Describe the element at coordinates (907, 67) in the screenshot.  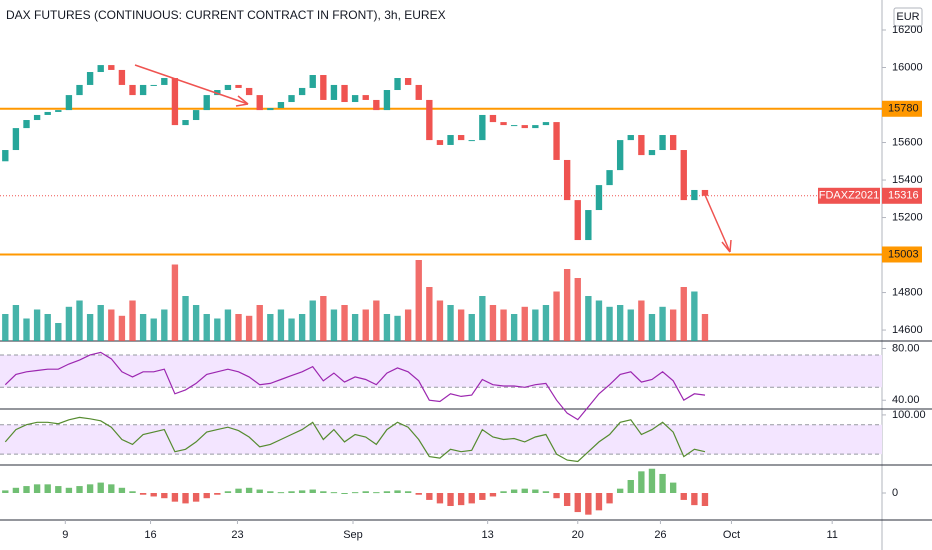
I see `price-tick-label: 16000` at that location.